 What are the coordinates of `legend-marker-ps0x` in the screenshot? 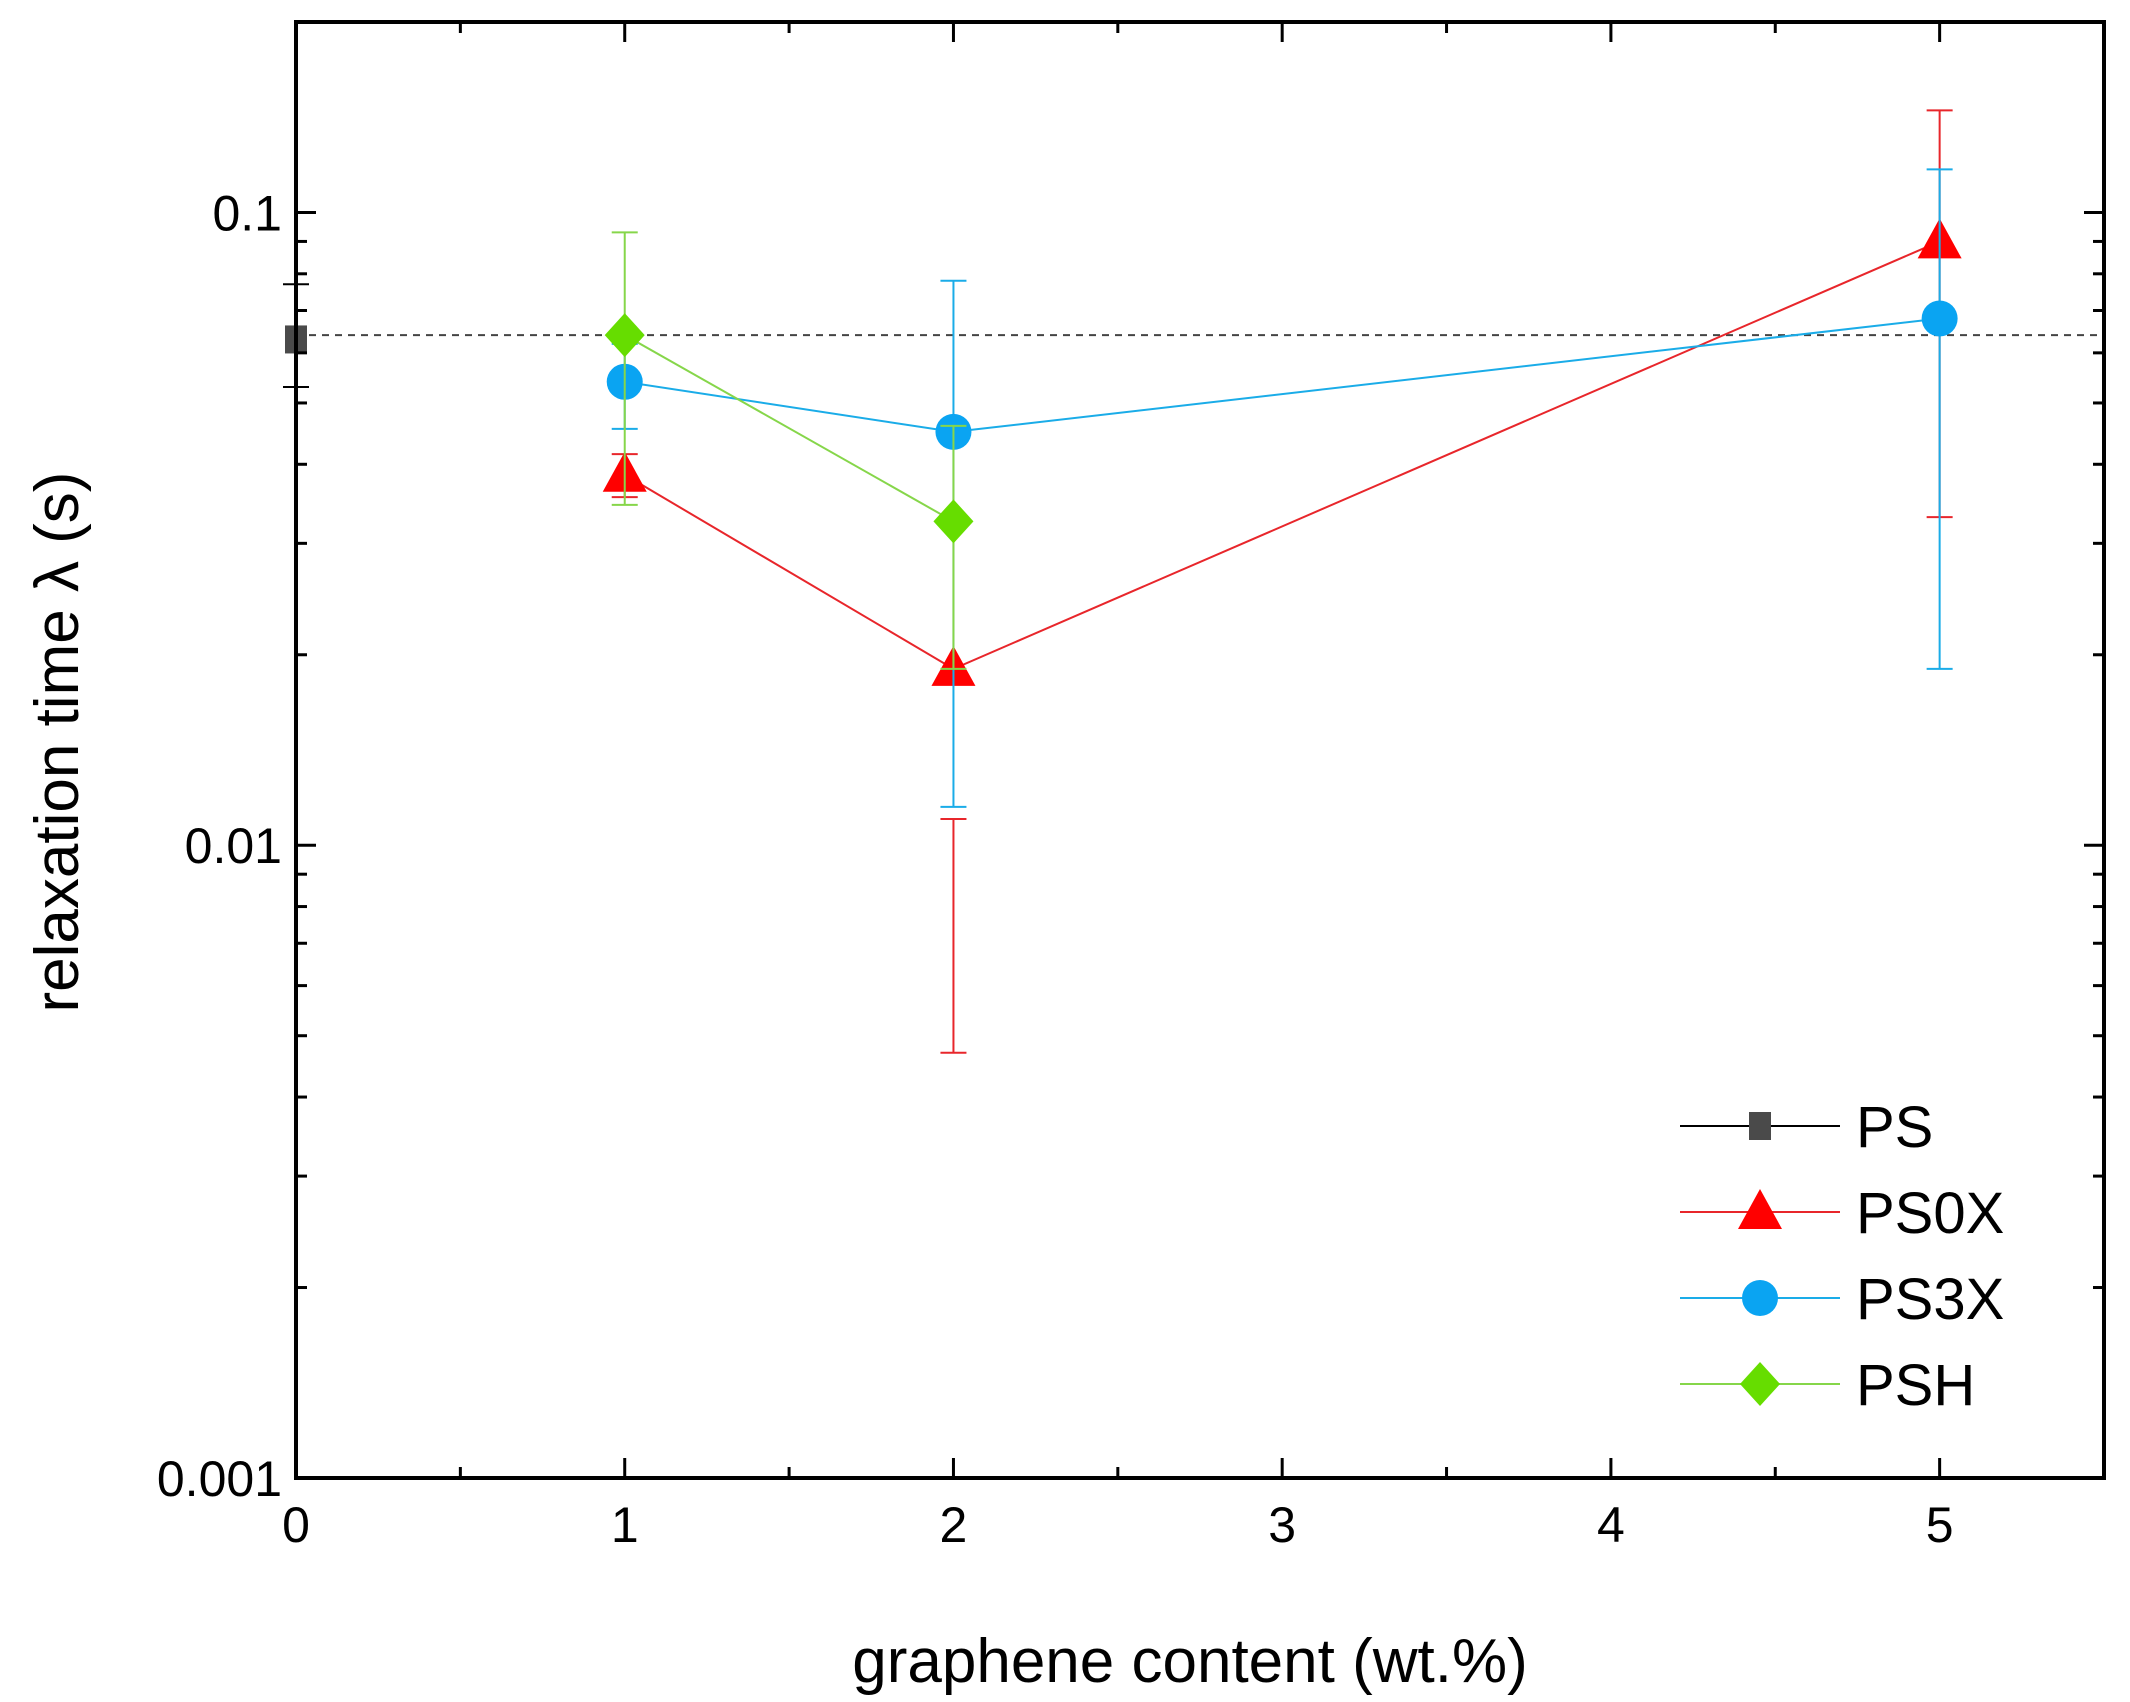 It's located at (1760, 1209).